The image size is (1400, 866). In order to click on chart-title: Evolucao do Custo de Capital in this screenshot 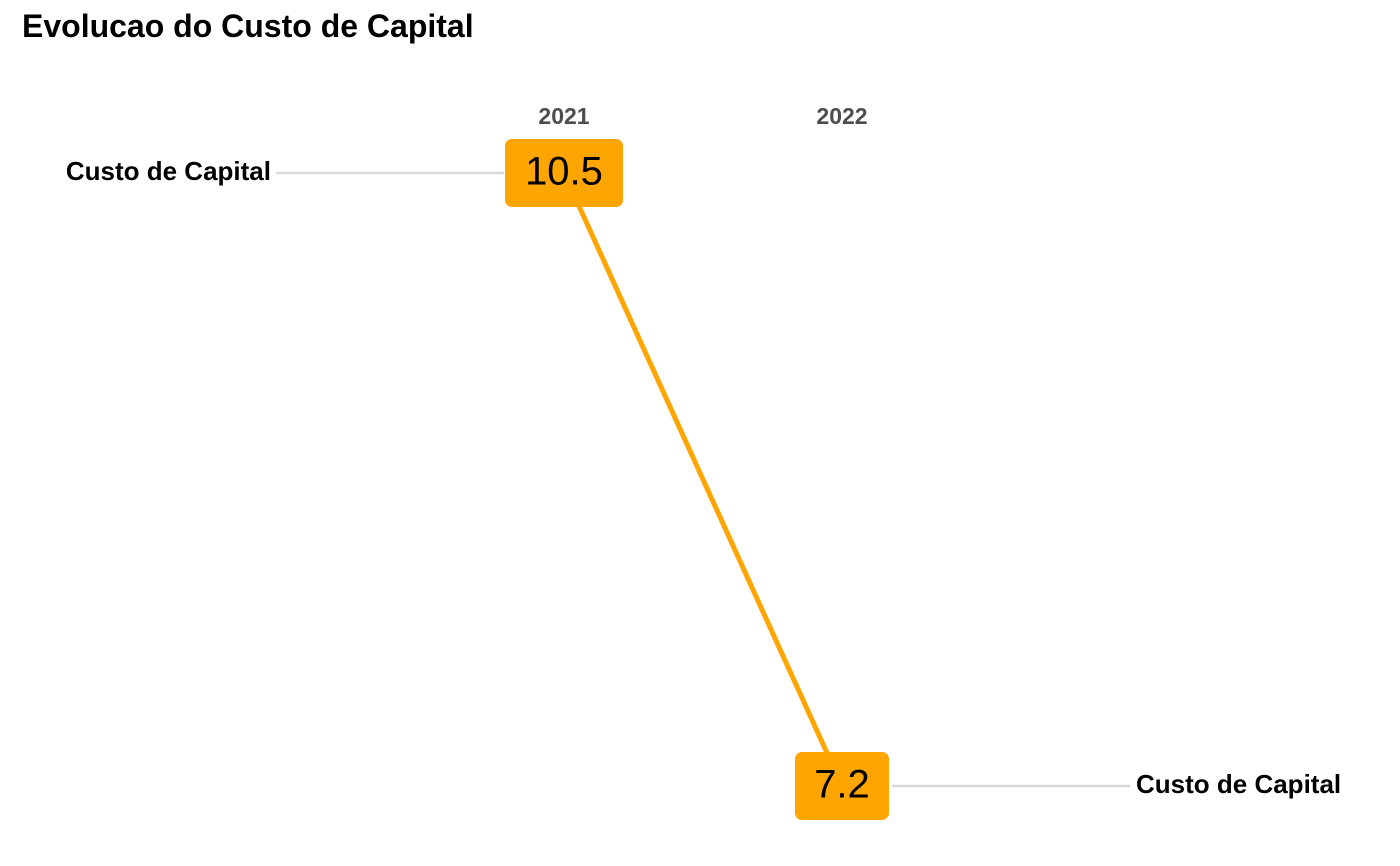, I will do `click(248, 26)`.